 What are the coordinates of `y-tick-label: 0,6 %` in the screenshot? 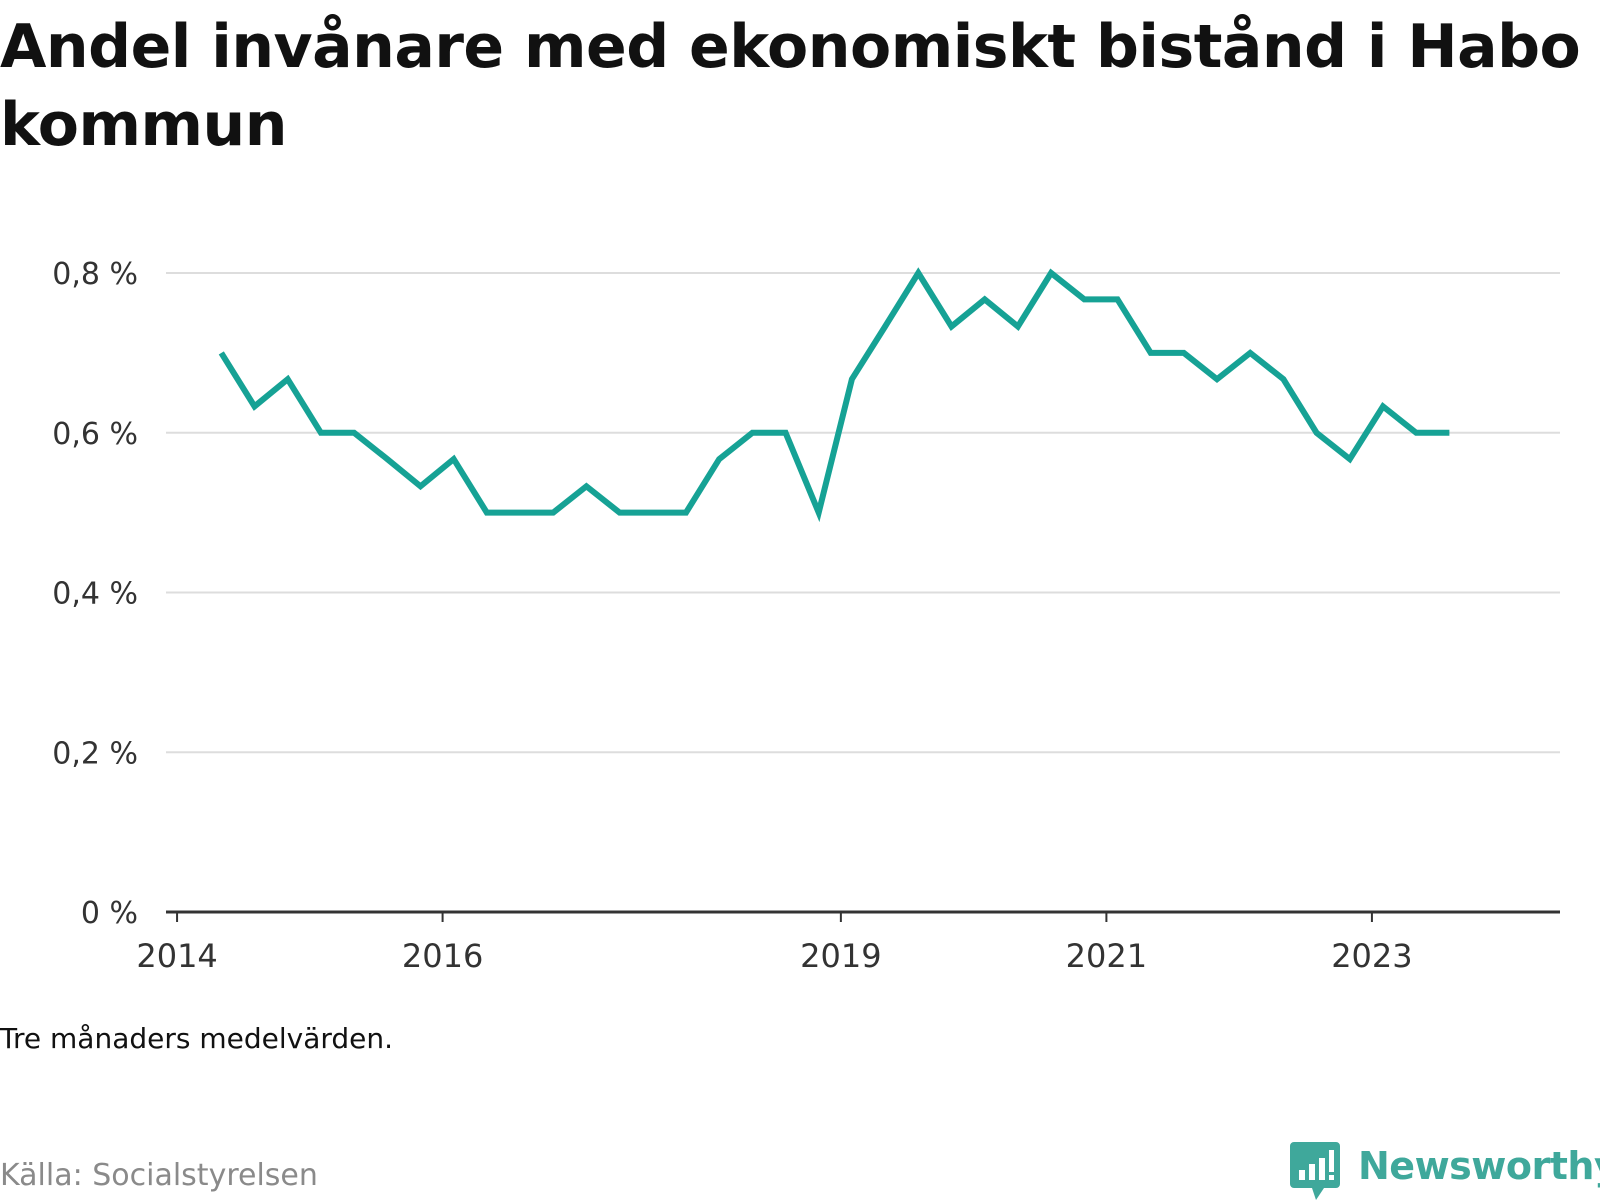 It's located at (95, 434).